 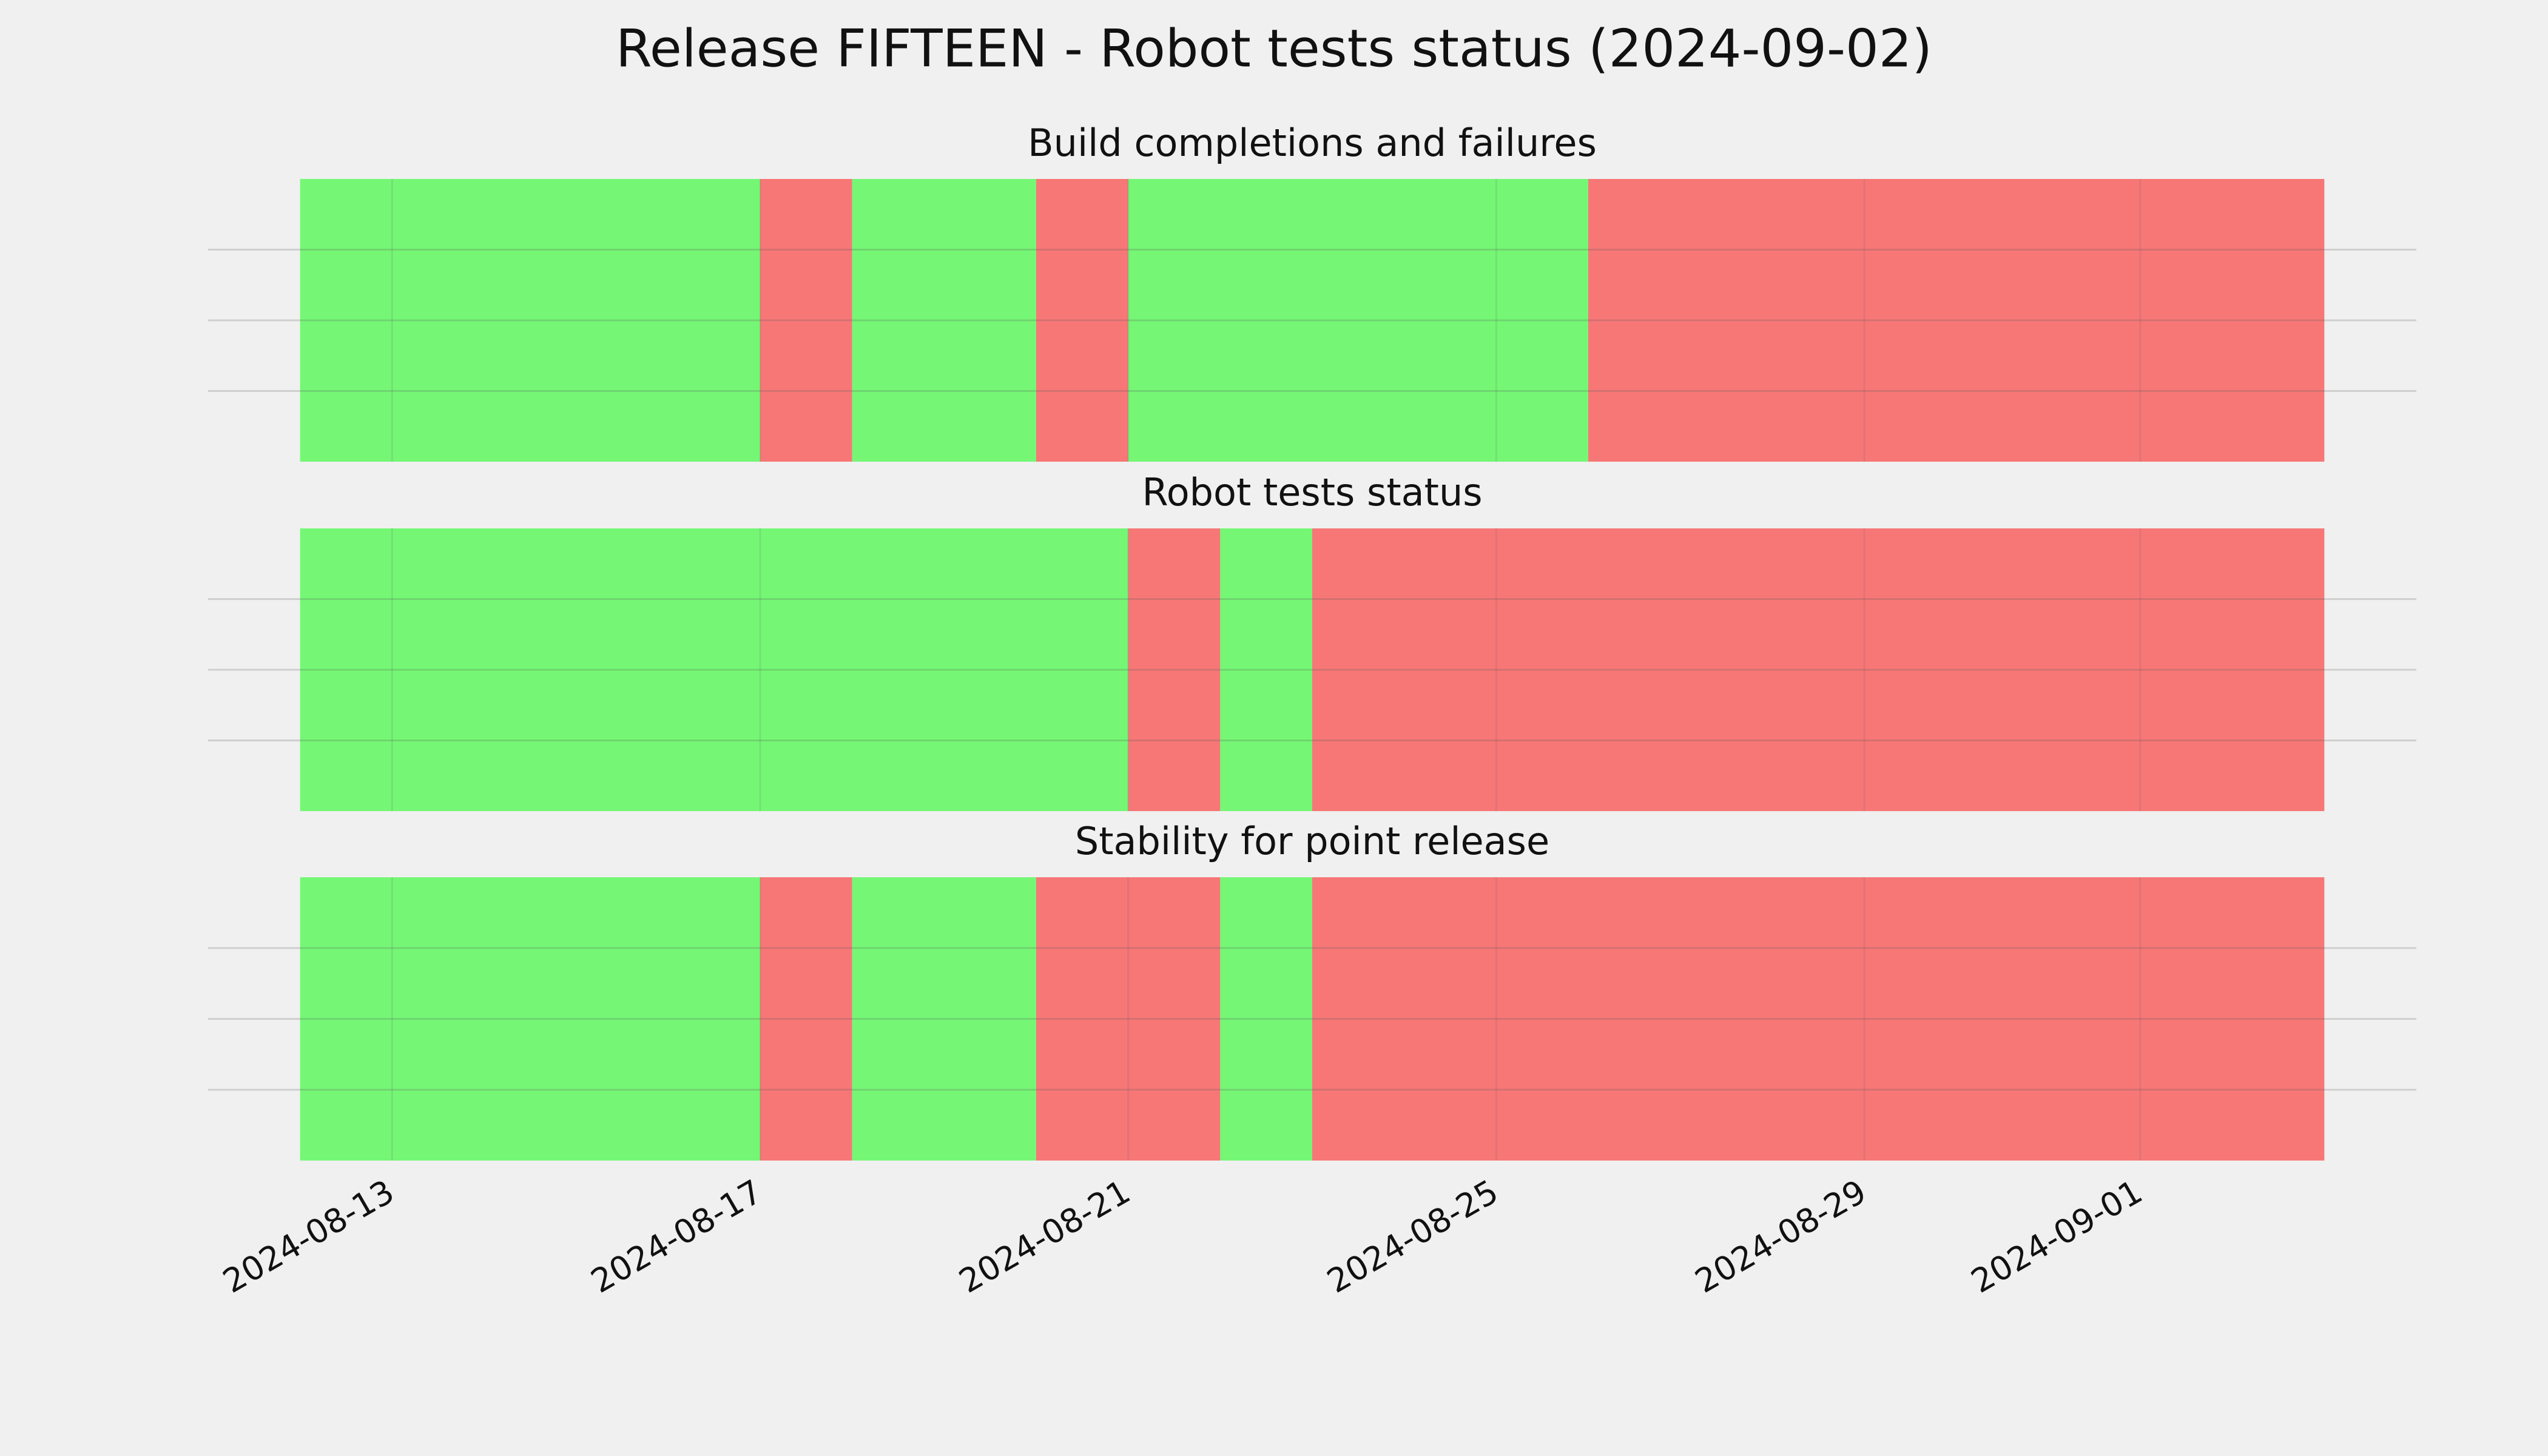 I want to click on panel-title: Robot tests status, so click(x=1312, y=492).